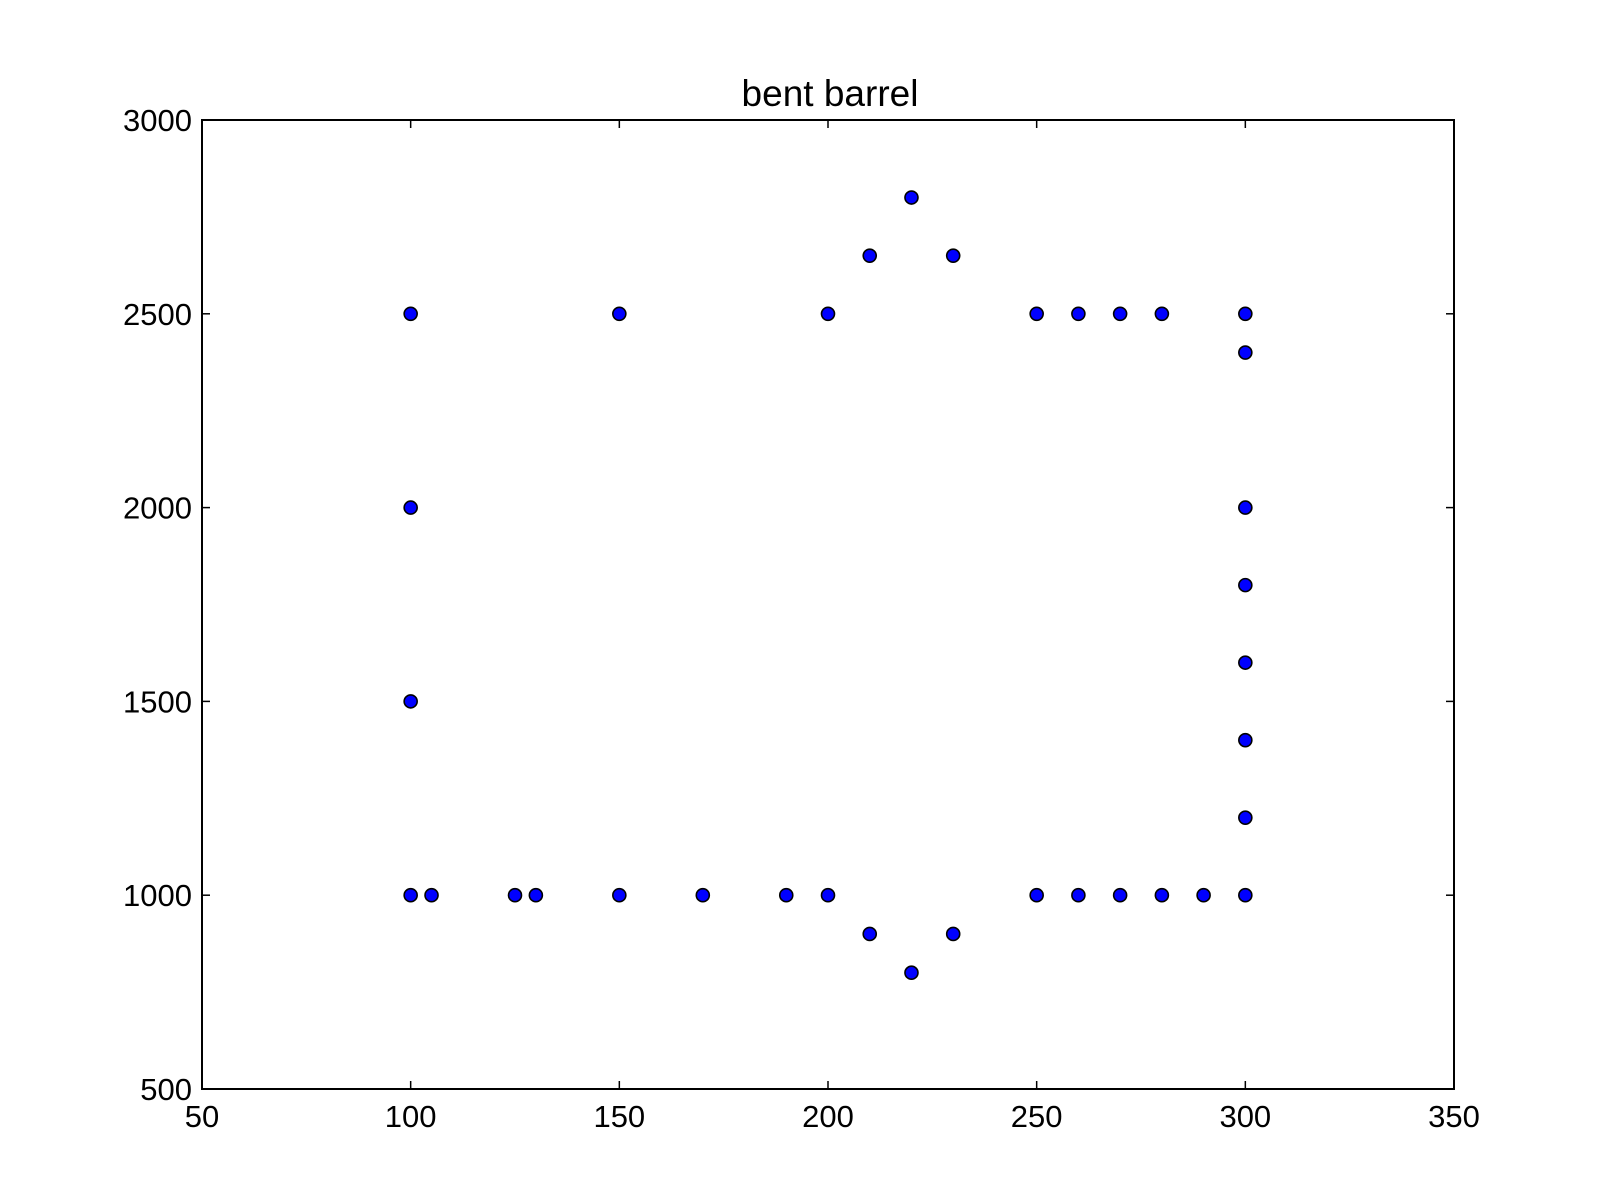 The height and width of the screenshot is (1200, 1600). Describe the element at coordinates (1245, 1116) in the screenshot. I see `x-tick-label: 300` at that location.